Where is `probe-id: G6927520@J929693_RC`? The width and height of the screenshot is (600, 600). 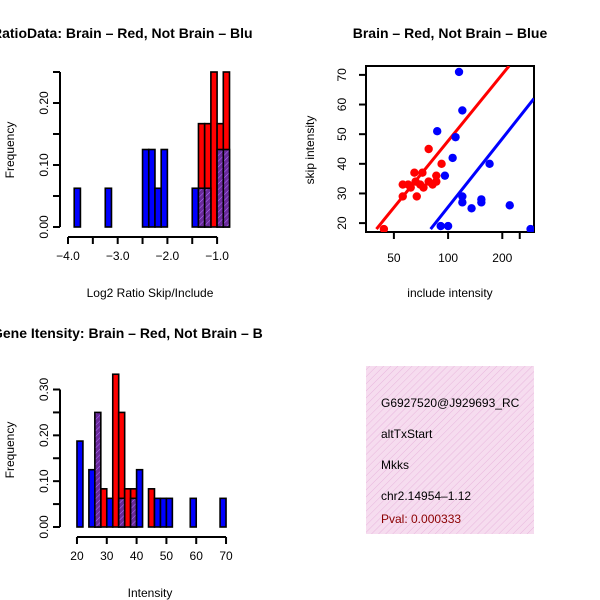 probe-id: G6927520@J929693_RC is located at coordinates (450, 403).